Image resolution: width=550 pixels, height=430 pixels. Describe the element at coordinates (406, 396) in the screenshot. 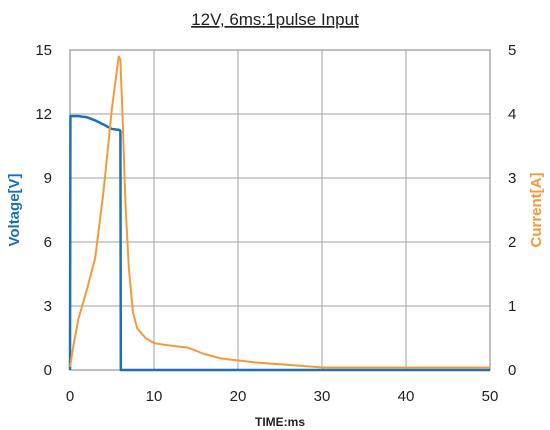

I see `x-tick-label: 40` at that location.